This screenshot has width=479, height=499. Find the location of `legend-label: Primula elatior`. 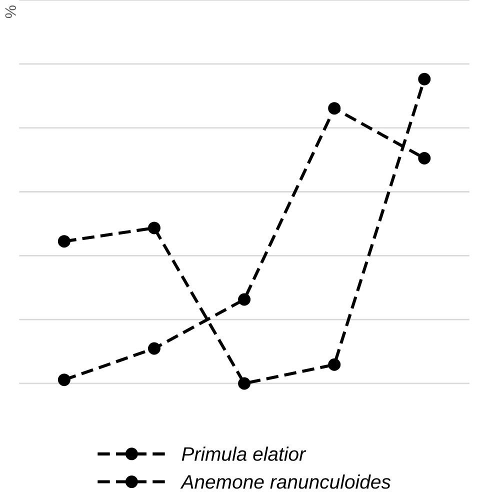

legend-label: Primula elatior is located at coordinates (244, 453).